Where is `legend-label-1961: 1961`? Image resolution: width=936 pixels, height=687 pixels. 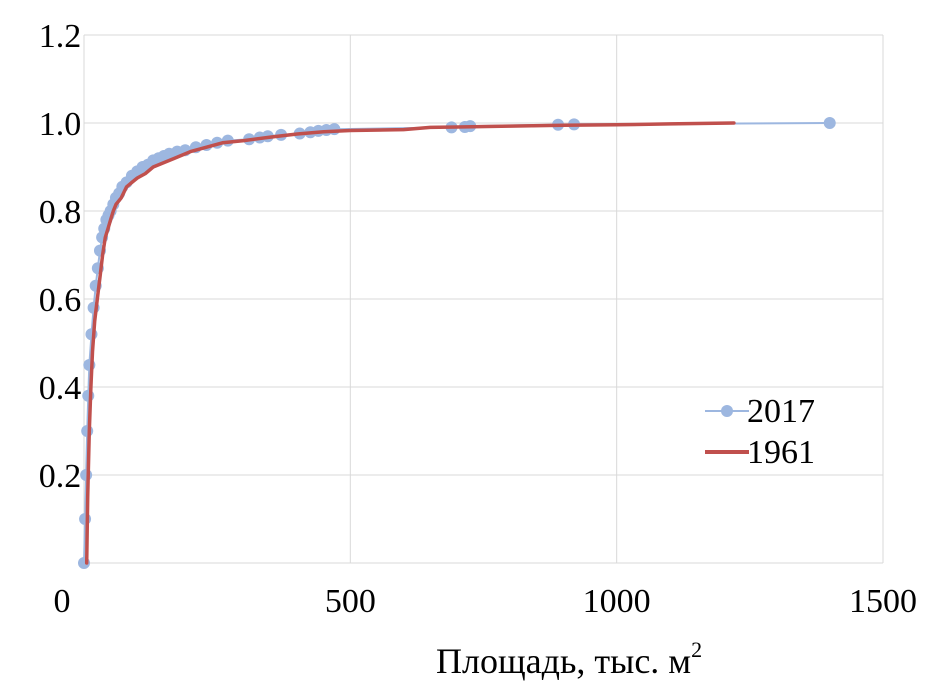 legend-label-1961: 1961 is located at coordinates (781, 452).